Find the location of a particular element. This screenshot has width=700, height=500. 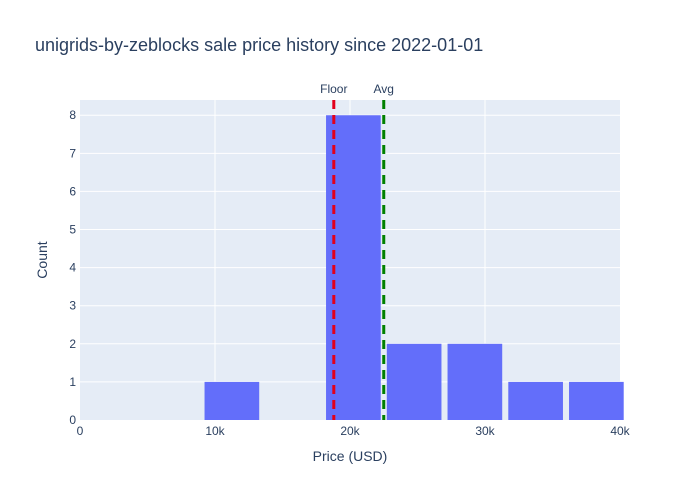

x-axis-title: Price (USD) is located at coordinates (350, 456).